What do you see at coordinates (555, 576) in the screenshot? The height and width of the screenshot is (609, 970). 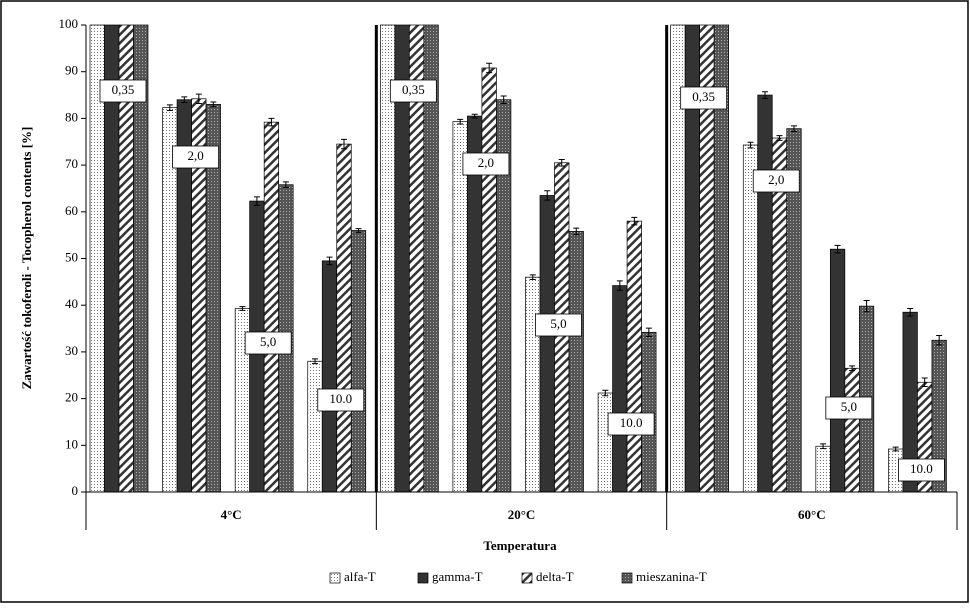 I see `legend-label: delta-T` at bounding box center [555, 576].